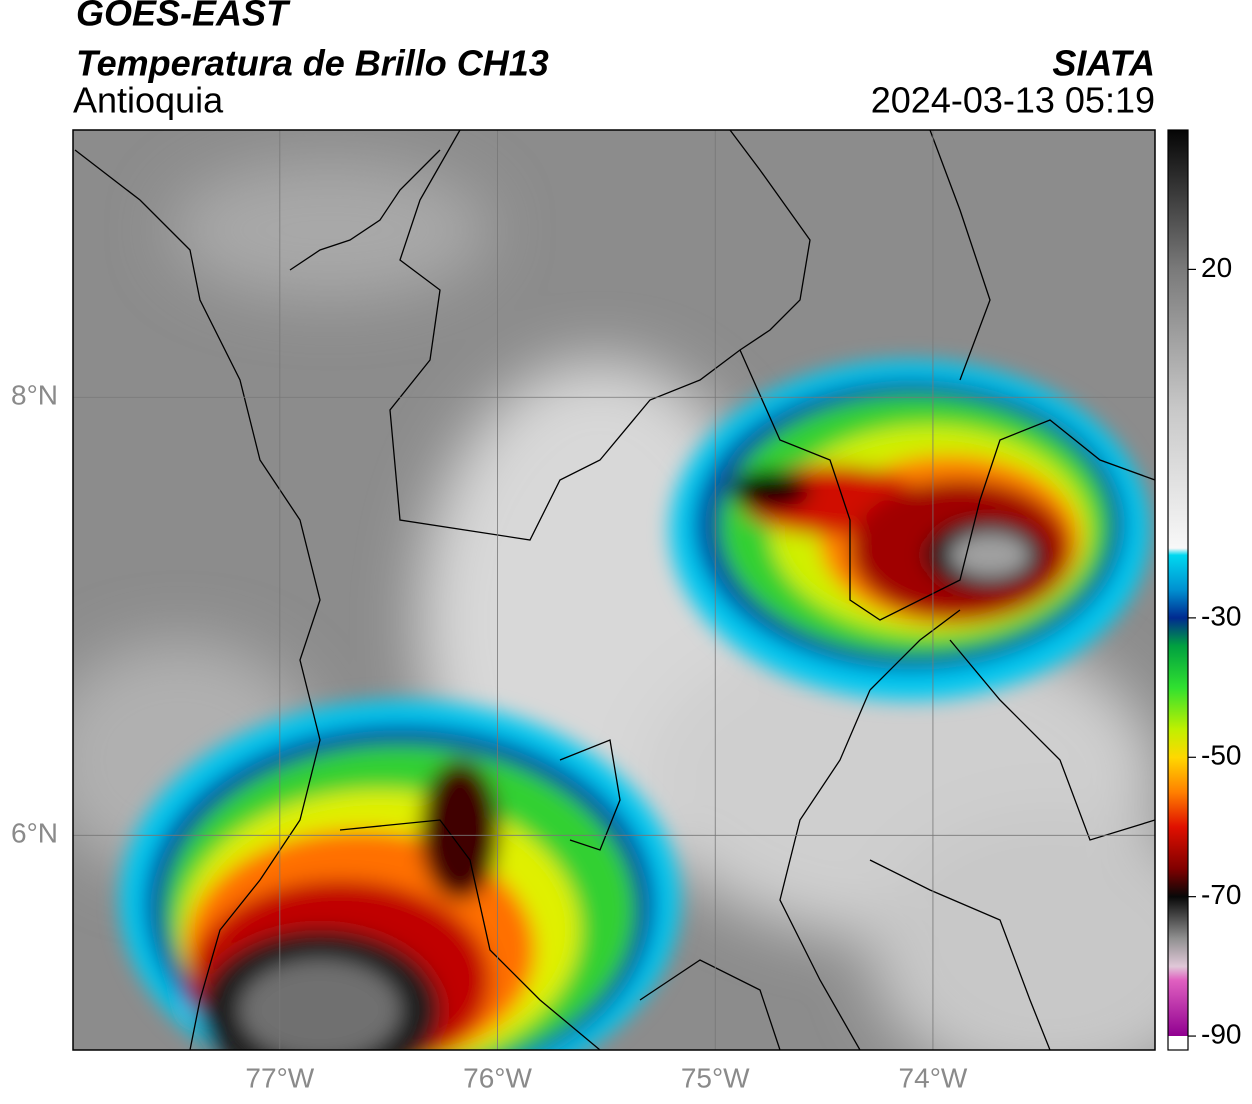 The height and width of the screenshot is (1104, 1252). I want to click on storm-west, so click(400, 875).